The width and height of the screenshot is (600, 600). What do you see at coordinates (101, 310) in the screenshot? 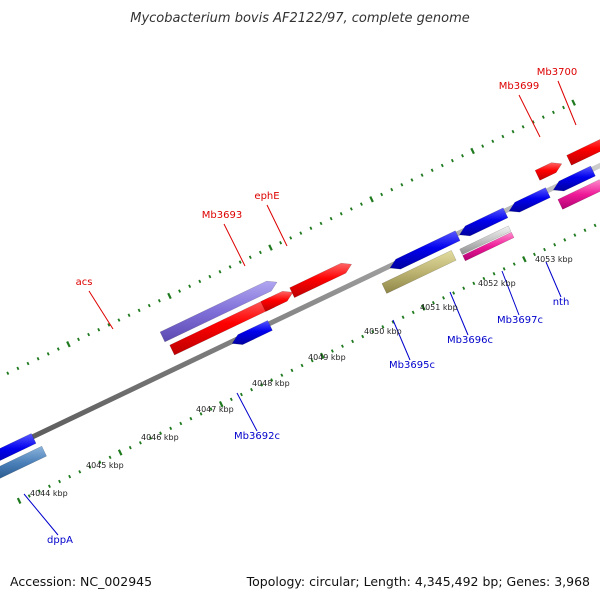
I see `leader-line-acs` at bounding box center [101, 310].